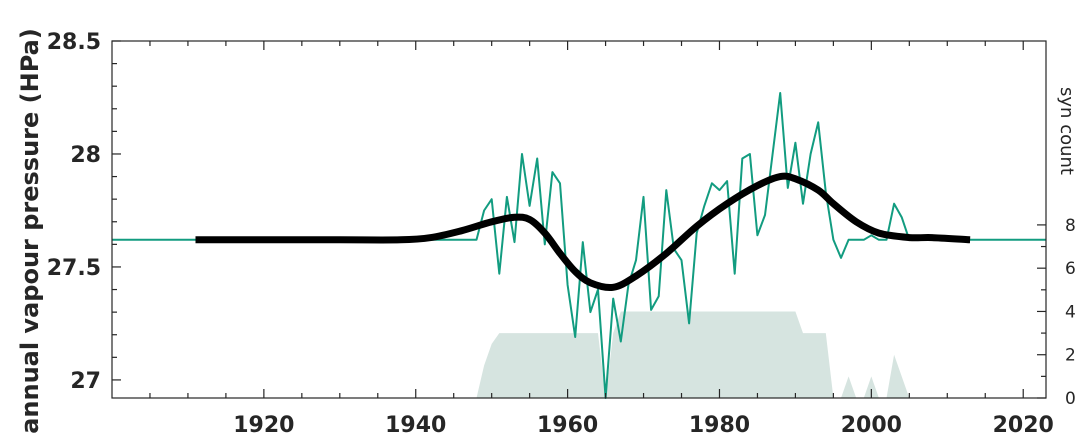 This screenshot has width=1087, height=444. Describe the element at coordinates (30, 231) in the screenshot. I see `y-axis-label: annual vapour pressure (HPa)` at that location.